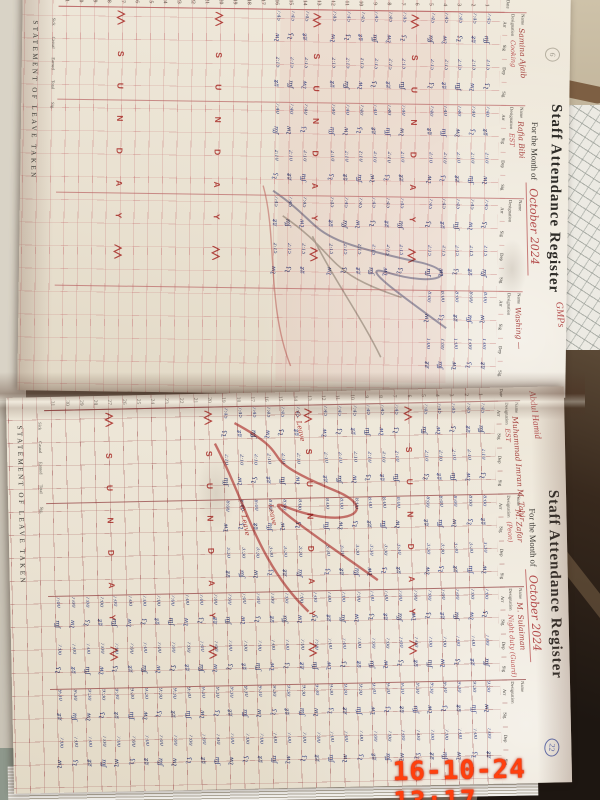  Describe the element at coordinates (455, 501) in the screenshot. I see `time-entry: 8:00` at that location.